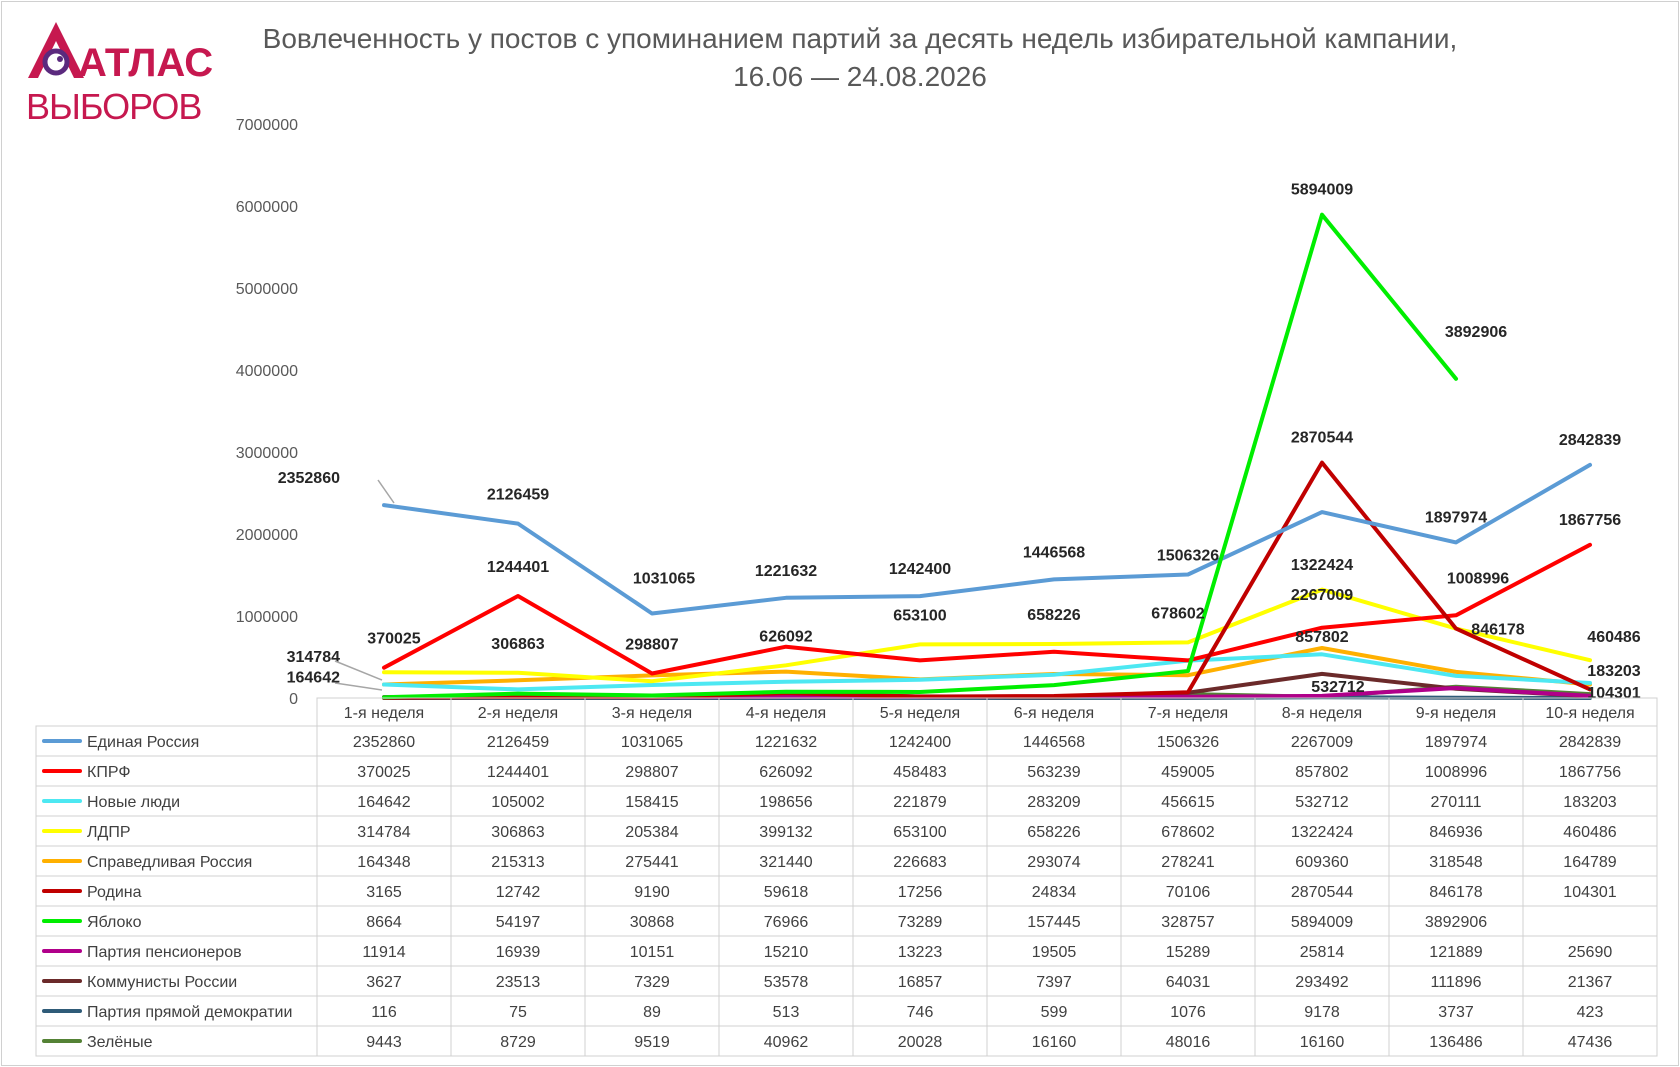 Image resolution: width=1680 pixels, height=1067 pixels. Describe the element at coordinates (1455, 802) in the screenshot. I see `table-cell: 270111` at that location.